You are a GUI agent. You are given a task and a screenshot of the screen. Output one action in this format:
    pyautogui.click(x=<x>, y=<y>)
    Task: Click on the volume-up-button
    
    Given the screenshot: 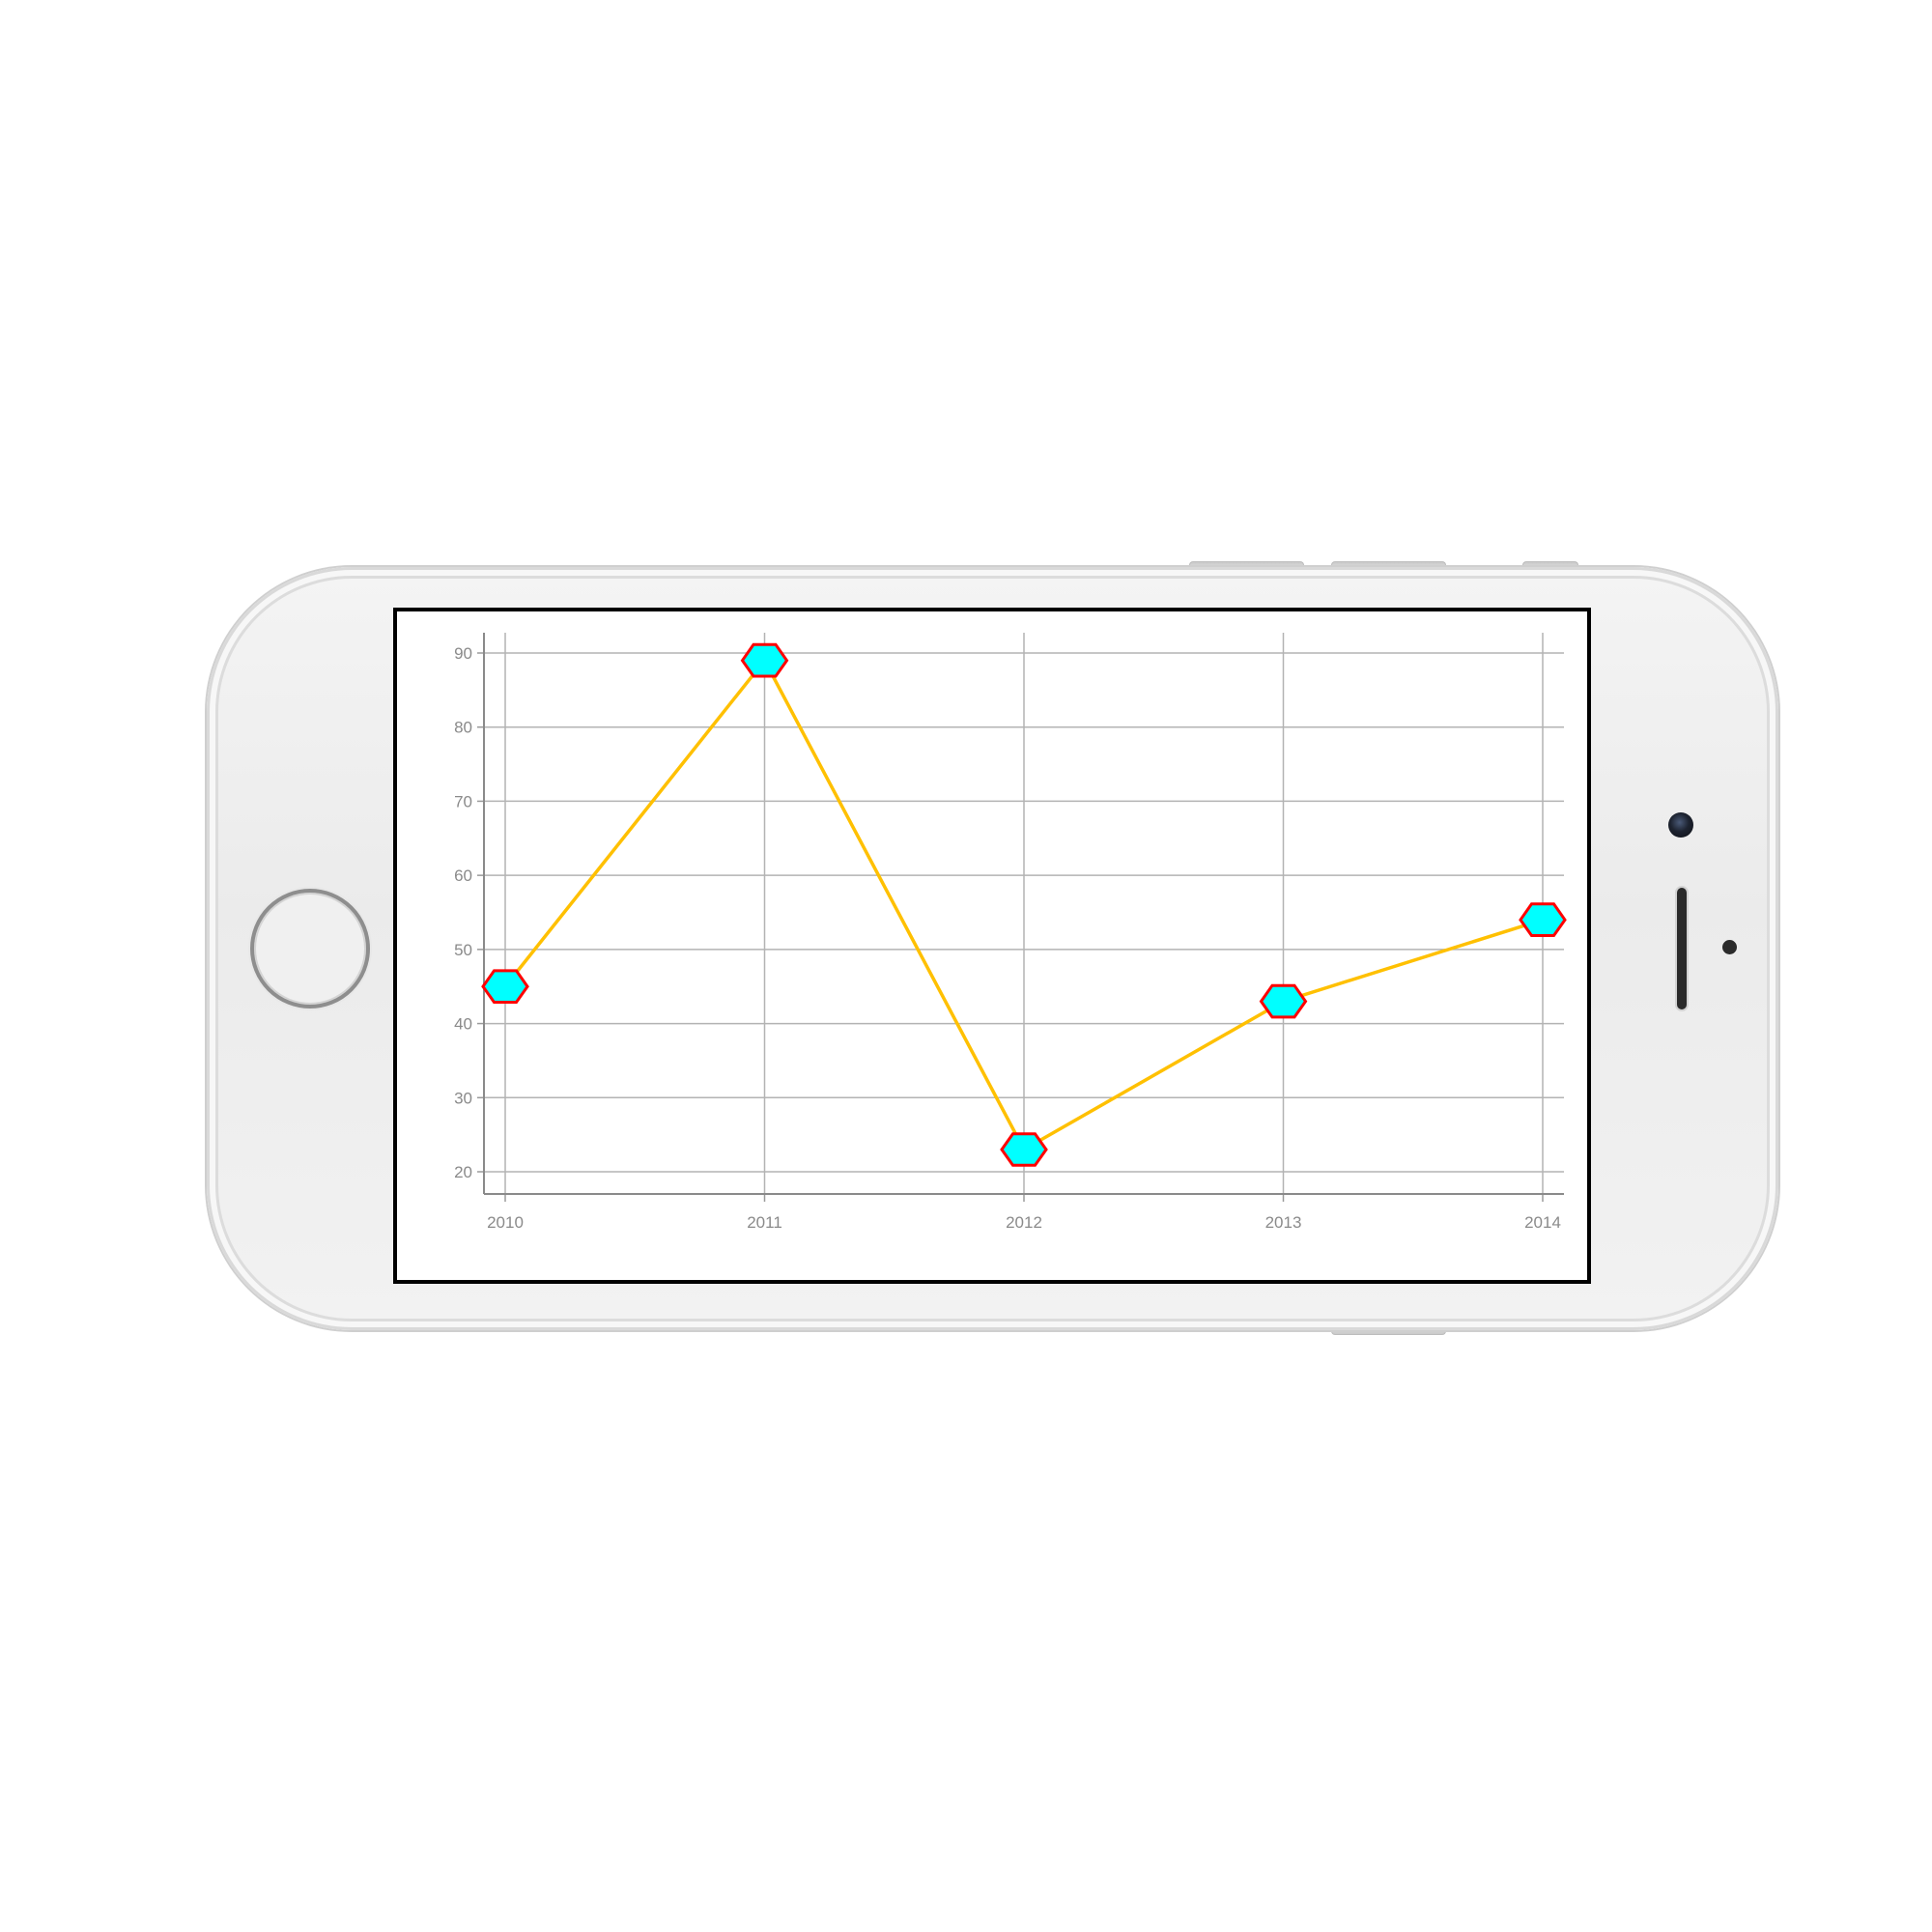 What is the action you would take?
    pyautogui.click(x=1246, y=565)
    